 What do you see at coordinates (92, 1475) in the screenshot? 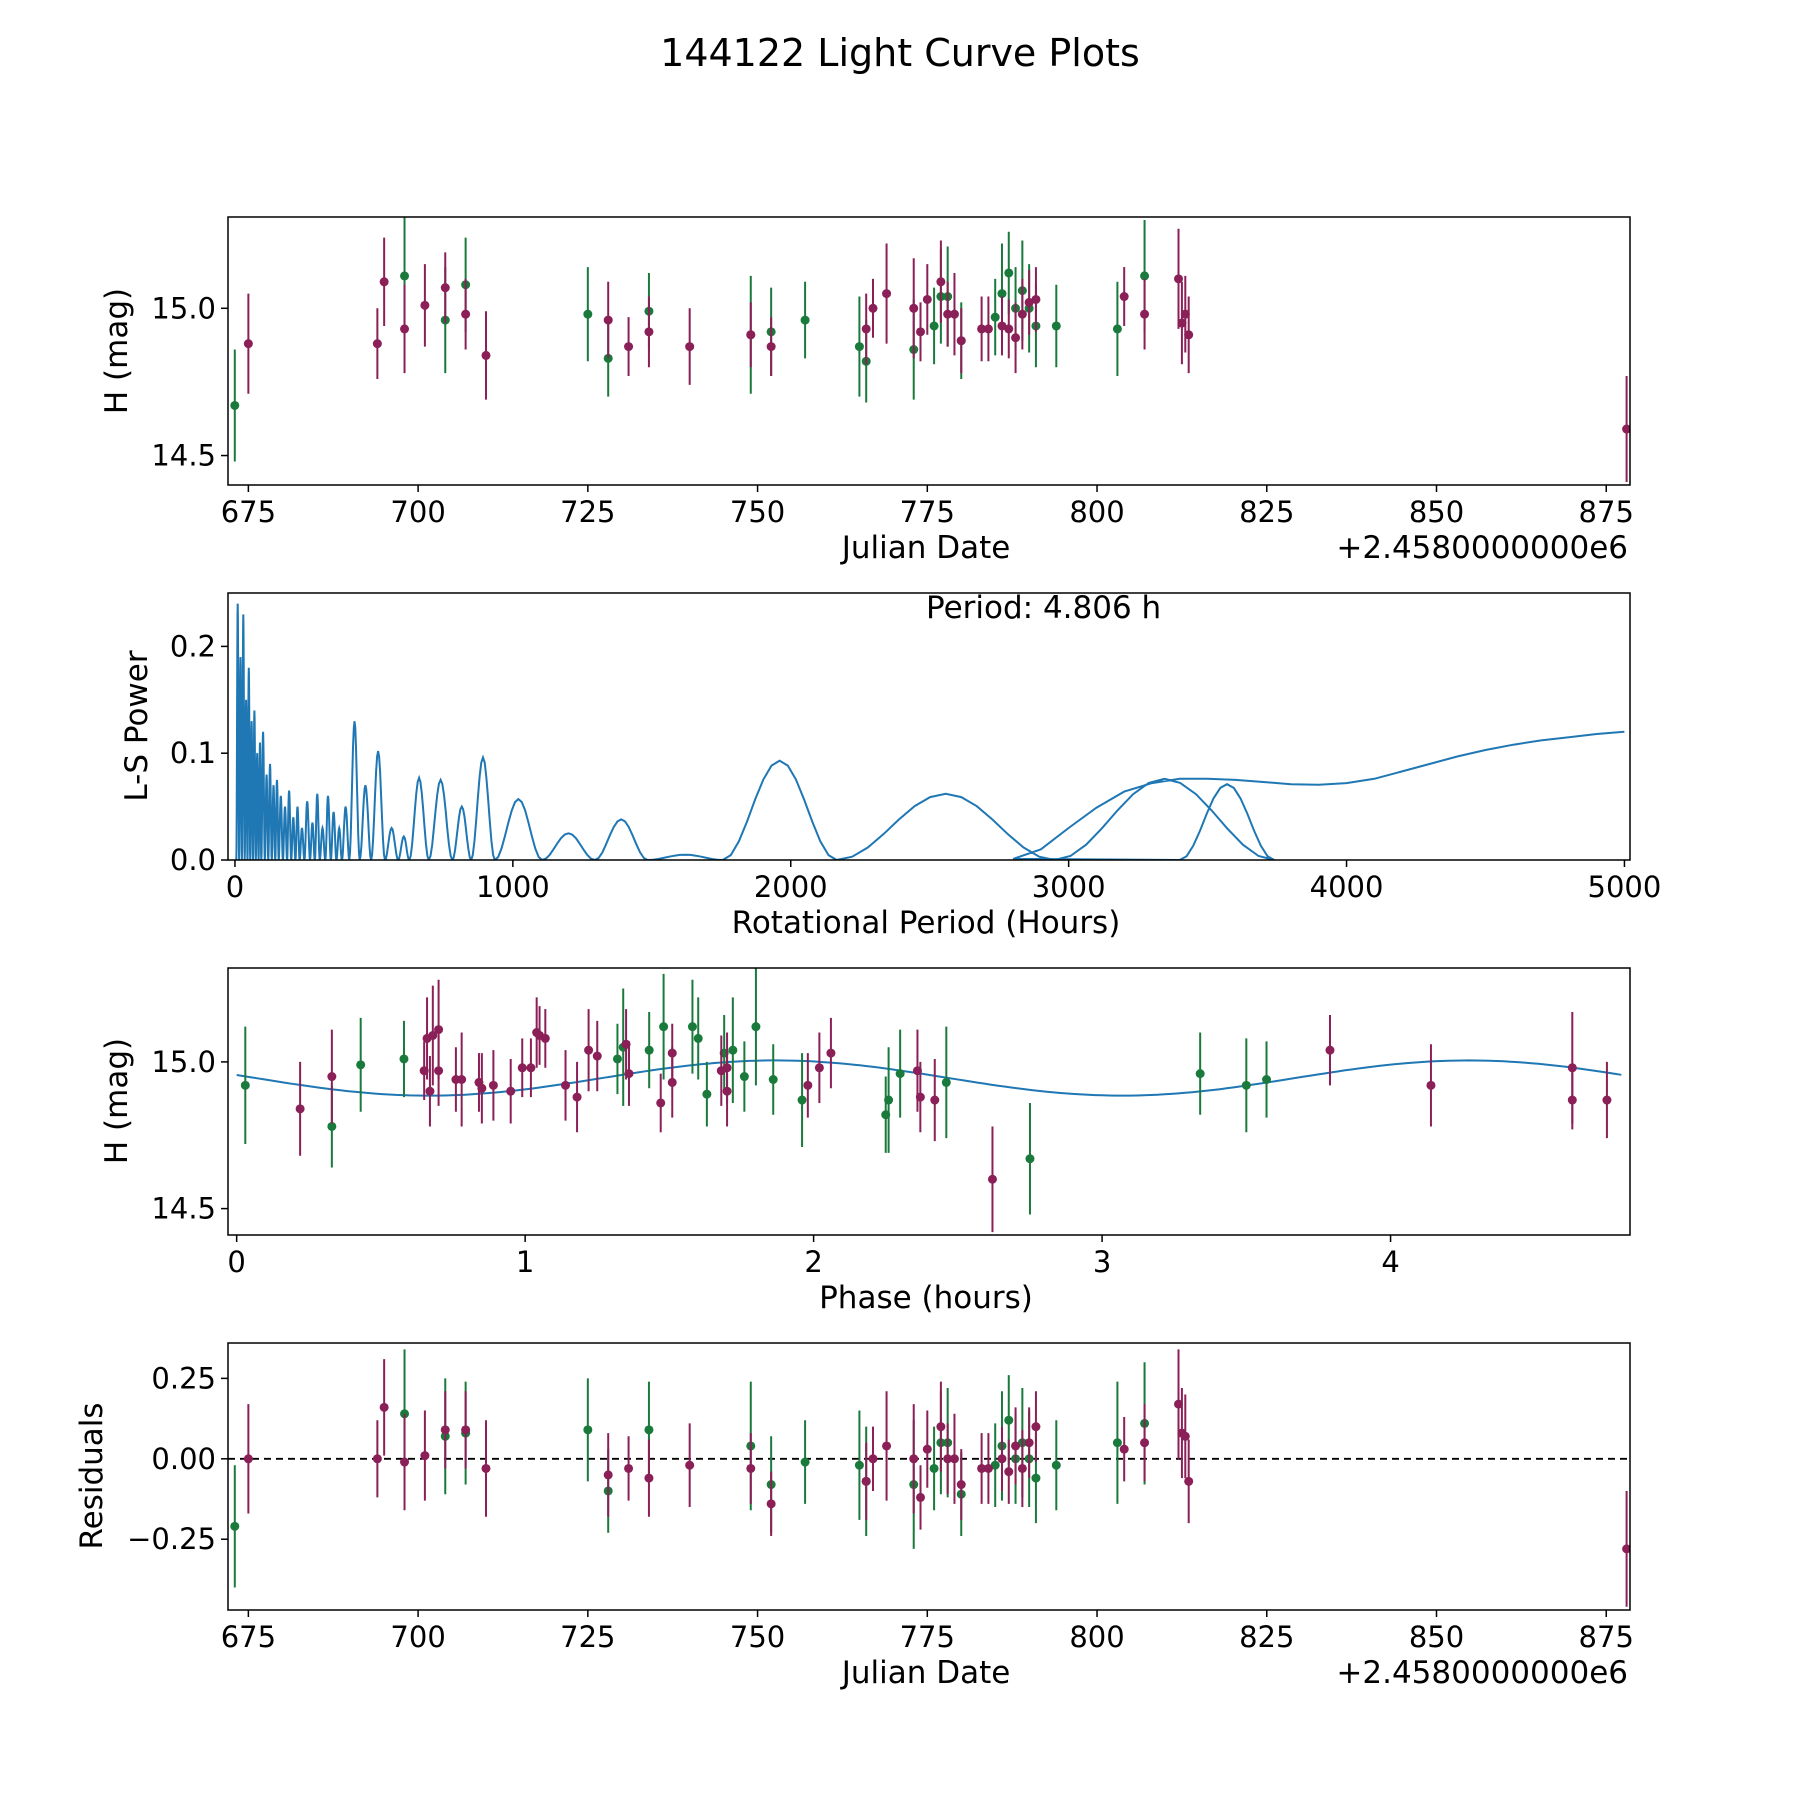
I see `residuals-ylabel: Residuals` at bounding box center [92, 1475].